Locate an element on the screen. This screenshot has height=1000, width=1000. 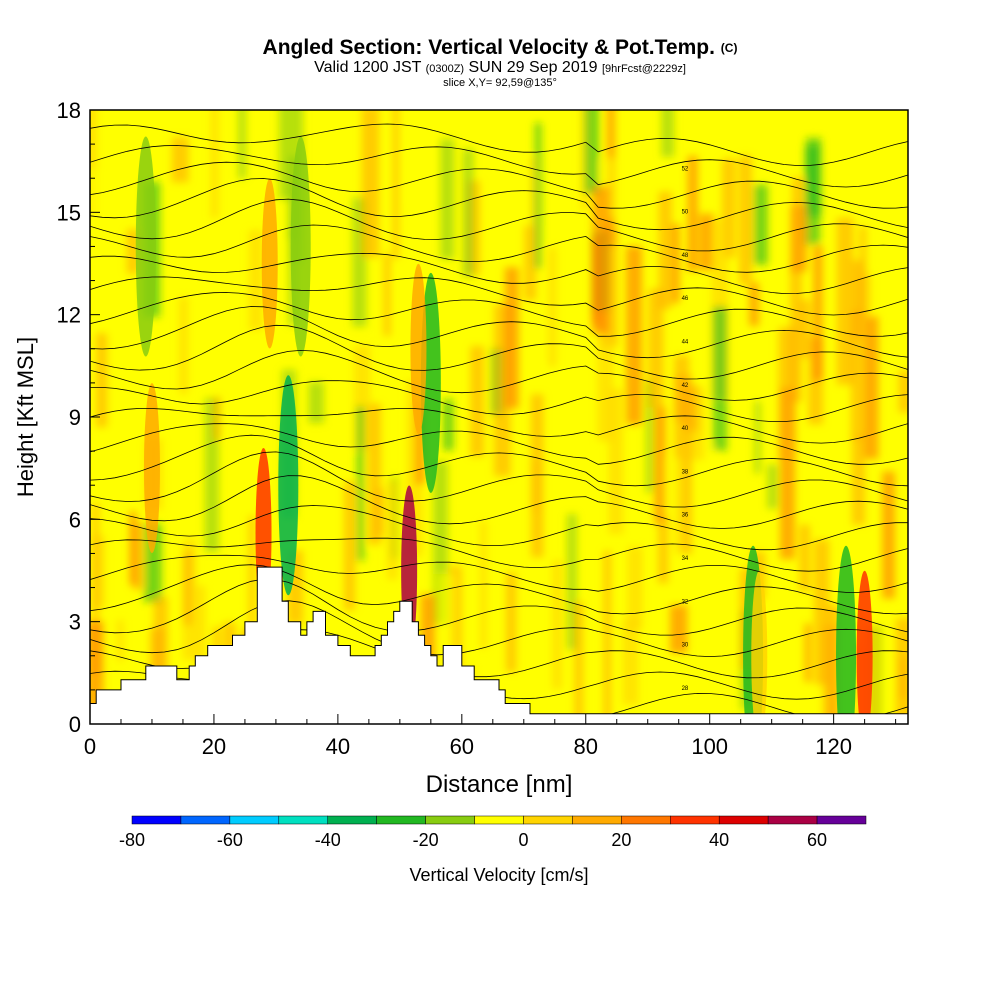
y-tick-label: 9 is located at coordinates (75, 417).